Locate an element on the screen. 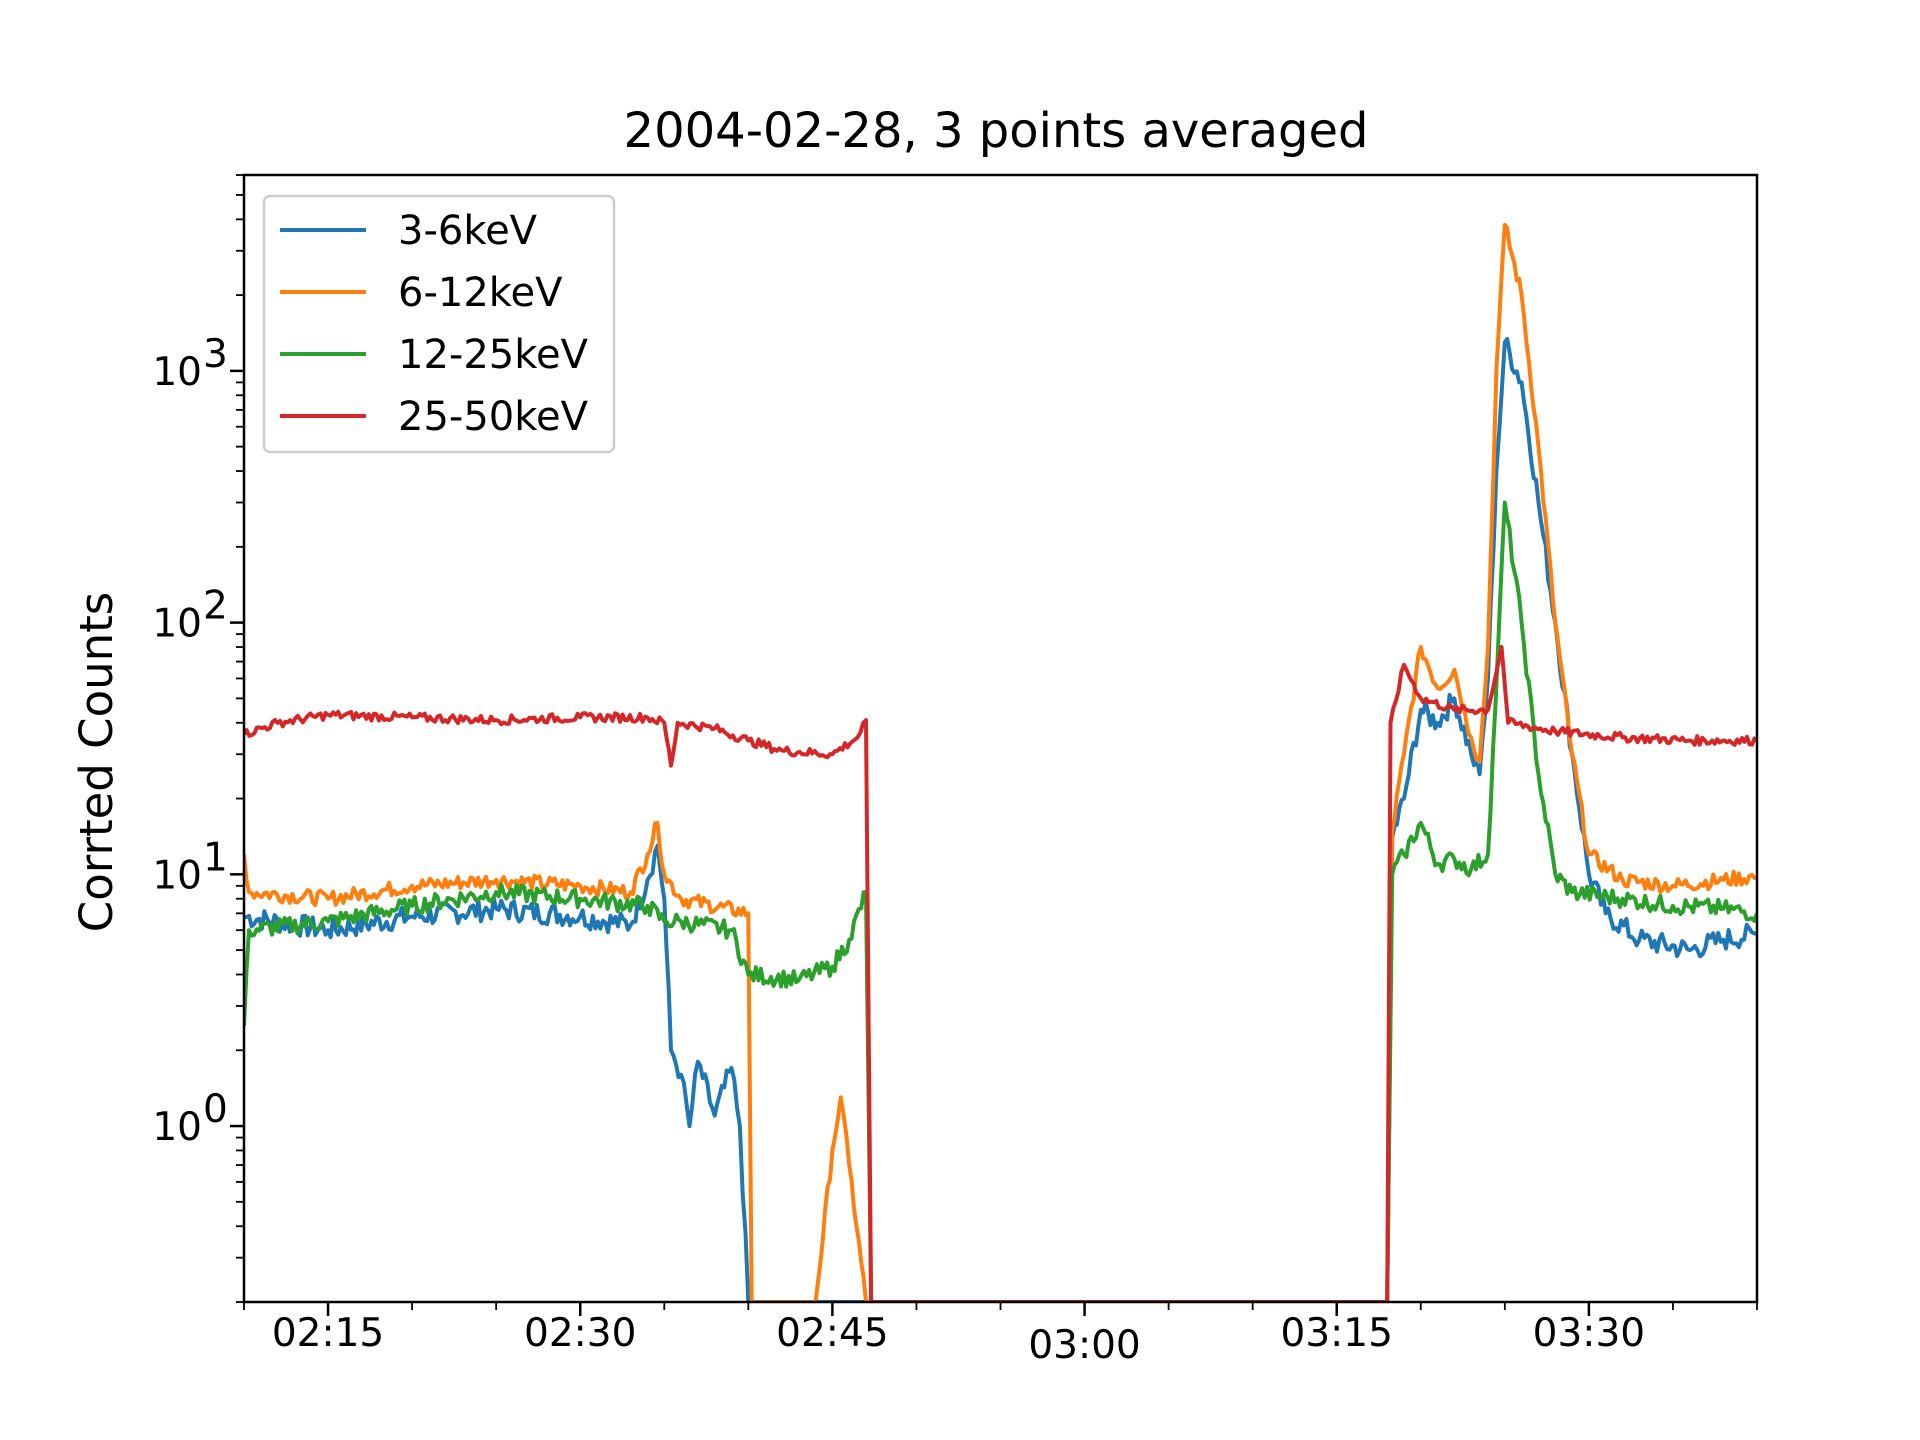  legend-box is located at coordinates (439, 324).